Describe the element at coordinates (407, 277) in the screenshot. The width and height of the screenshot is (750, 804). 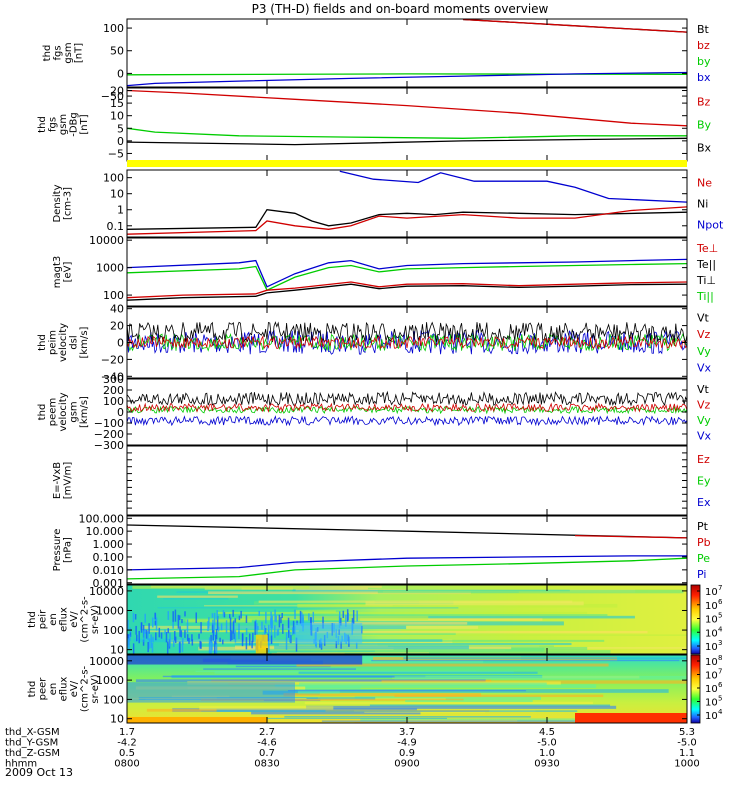
I see `series-line-Ti||` at that location.